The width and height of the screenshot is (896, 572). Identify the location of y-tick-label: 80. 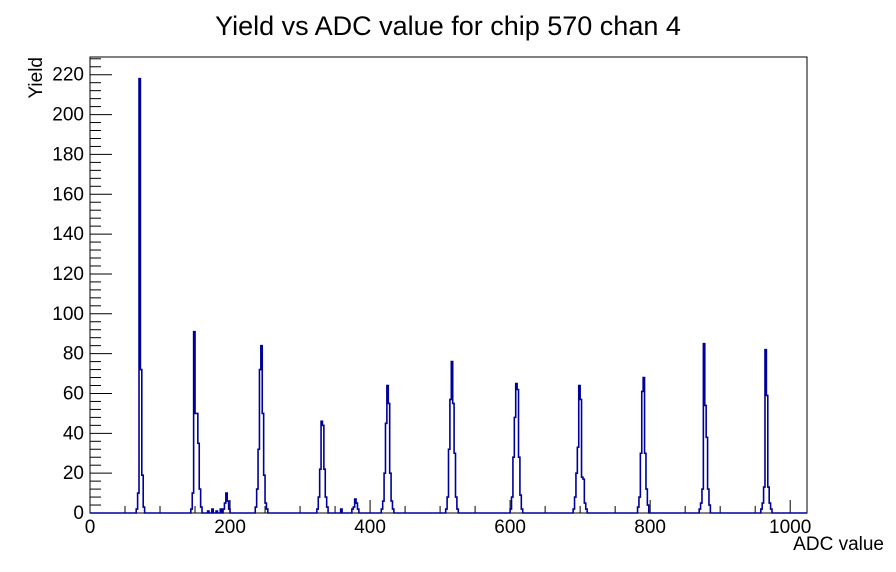
(73, 354).